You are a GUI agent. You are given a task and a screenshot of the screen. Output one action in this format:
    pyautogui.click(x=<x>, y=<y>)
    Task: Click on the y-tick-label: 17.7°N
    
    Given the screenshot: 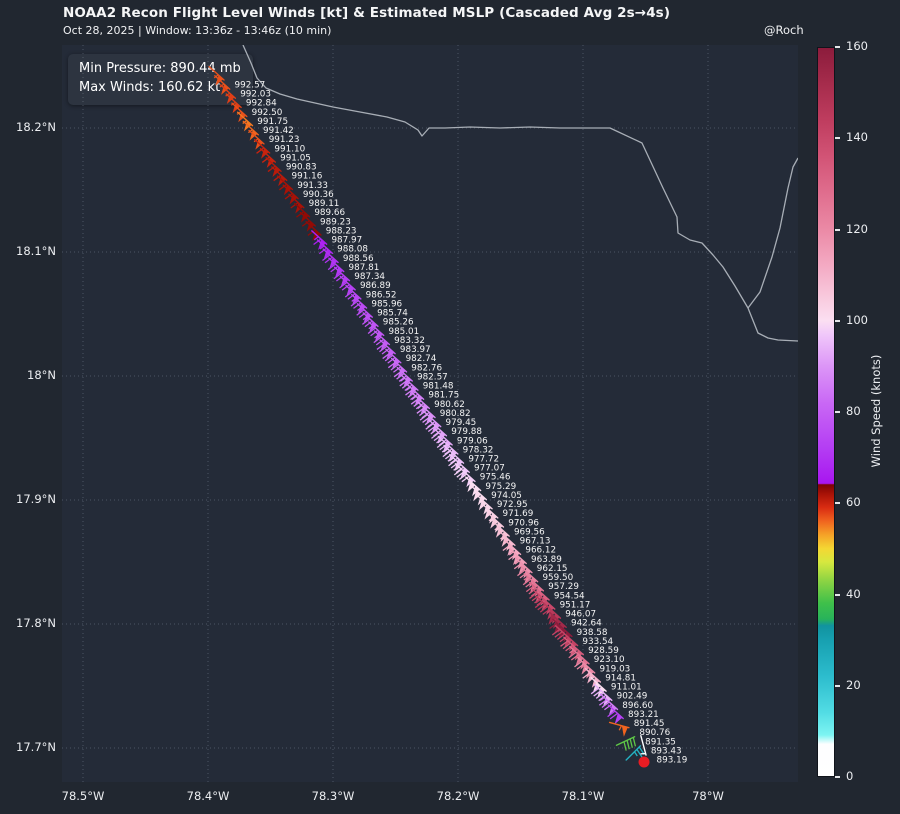 What is the action you would take?
    pyautogui.click(x=36, y=747)
    